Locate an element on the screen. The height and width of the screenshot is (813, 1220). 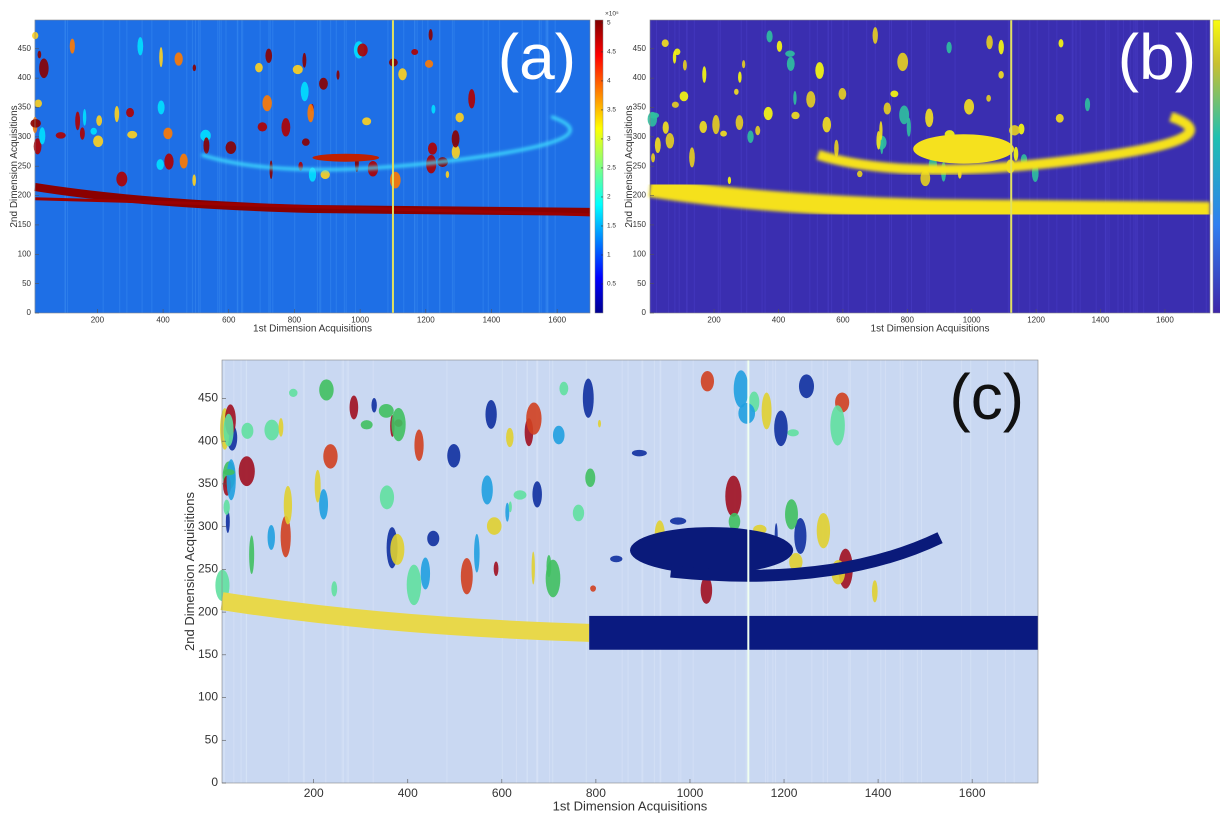
colorbar-tick-label: 4 is located at coordinates (609, 81).